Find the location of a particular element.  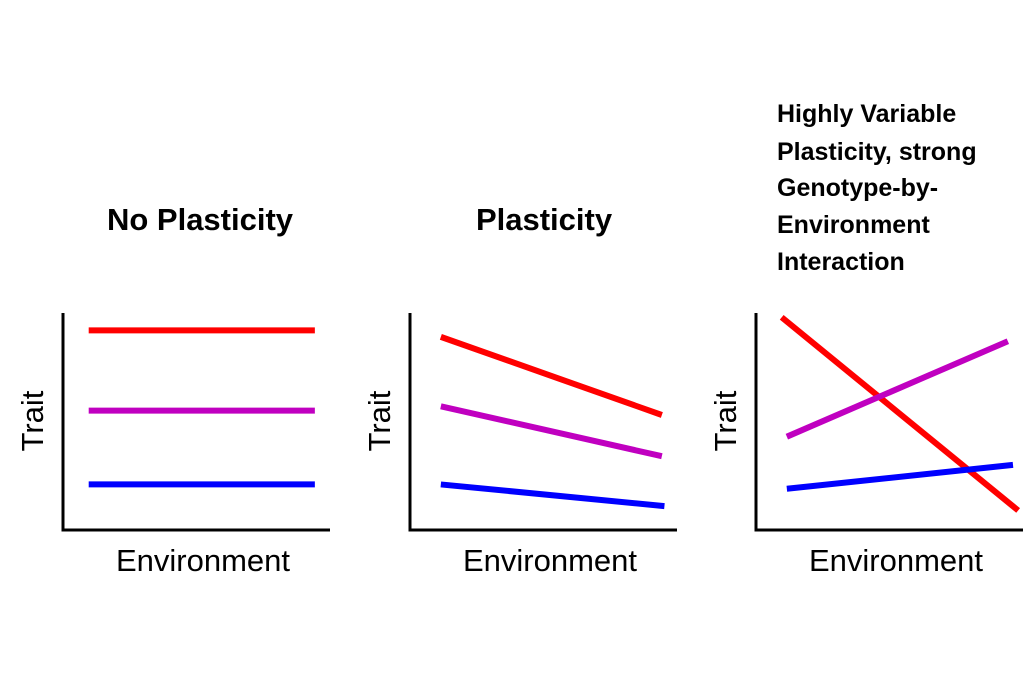

panel-2: Environment Trait is located at coordinates (519, 445).